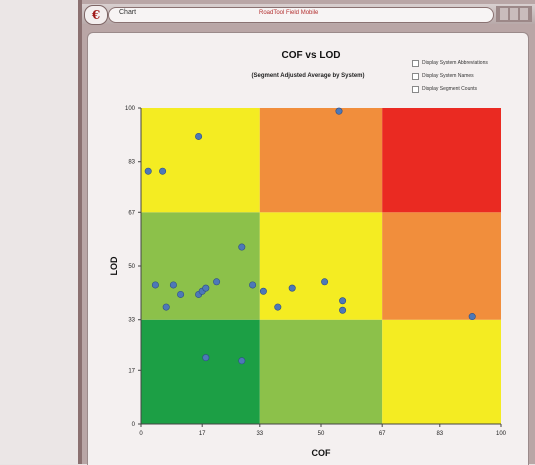 The width and height of the screenshot is (535, 465). What do you see at coordinates (131, 267) in the screenshot?
I see `y-tick-label: 50` at bounding box center [131, 267].